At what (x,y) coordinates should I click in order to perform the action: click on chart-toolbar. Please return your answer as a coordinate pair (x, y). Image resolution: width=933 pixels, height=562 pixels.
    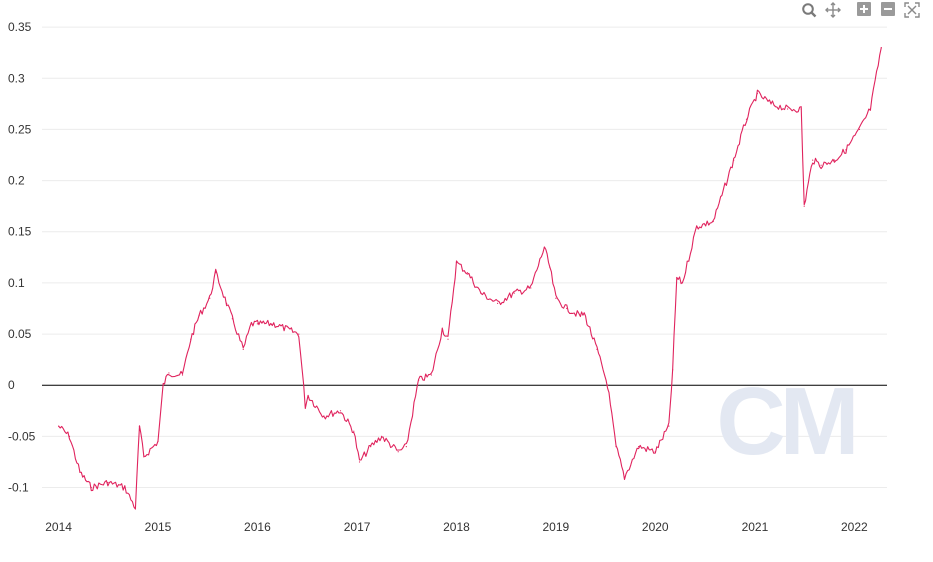
    Looking at the image, I should click on (860, 10).